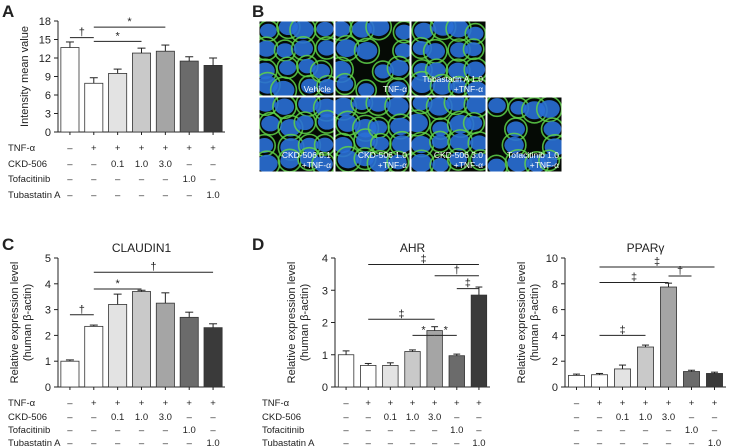 The image size is (739, 447). What do you see at coordinates (48, 285) in the screenshot?
I see `y-tick-label: 4` at bounding box center [48, 285].